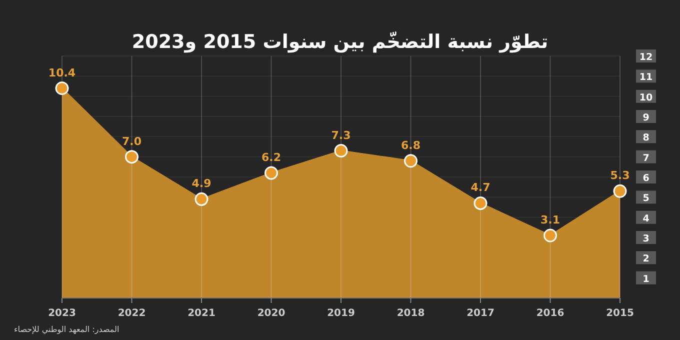 The image size is (680, 340). I want to click on chart-title: تطوّر نسبة التضخّم بين سنوات 2015 و2023, so click(340, 42).